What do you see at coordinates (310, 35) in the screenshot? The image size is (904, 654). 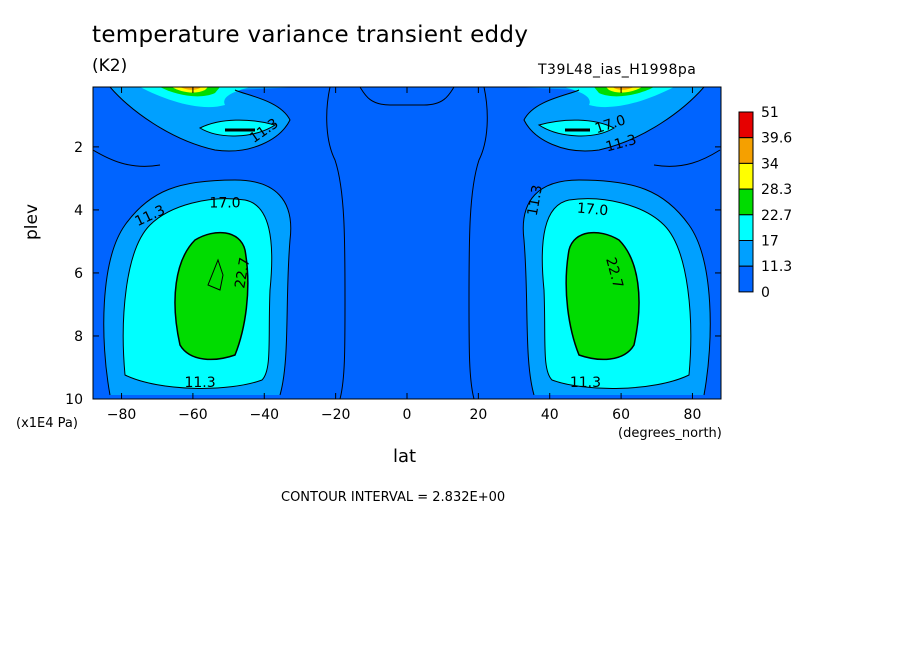 I see `chart-title: temperature variance transient eddy` at bounding box center [310, 35].